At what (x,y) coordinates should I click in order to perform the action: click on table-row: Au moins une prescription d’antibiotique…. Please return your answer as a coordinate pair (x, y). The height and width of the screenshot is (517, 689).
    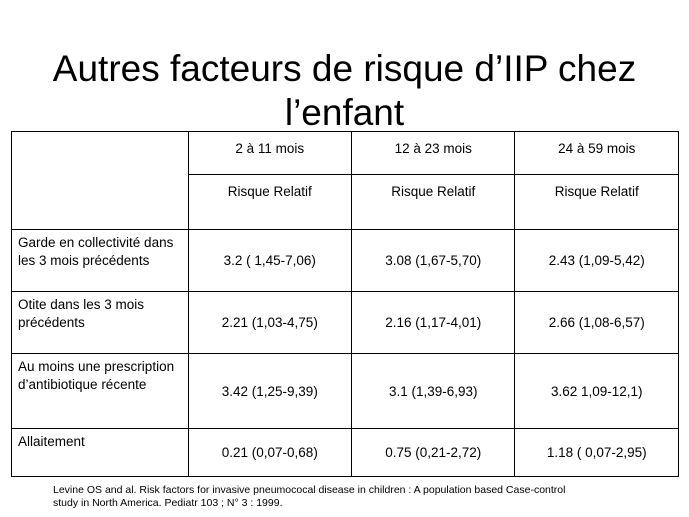
    Looking at the image, I should click on (345, 391).